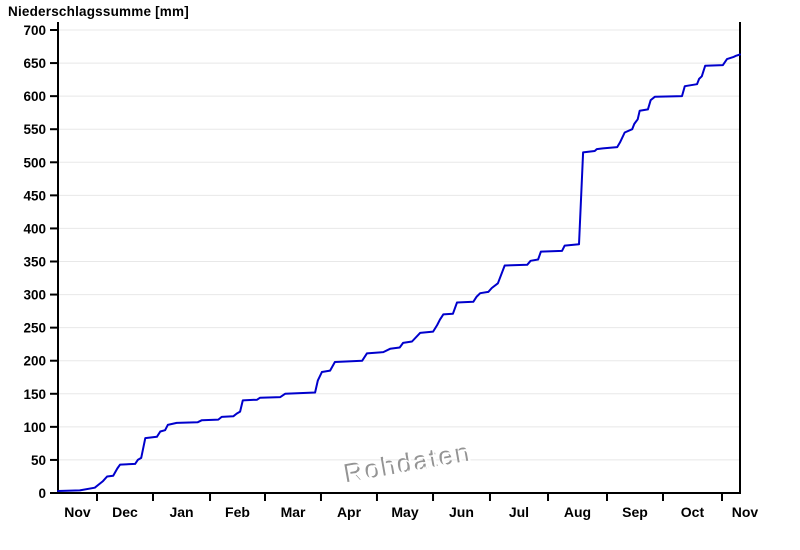  Describe the element at coordinates (293, 512) in the screenshot. I see `month-label-mar-4: Mar` at that location.